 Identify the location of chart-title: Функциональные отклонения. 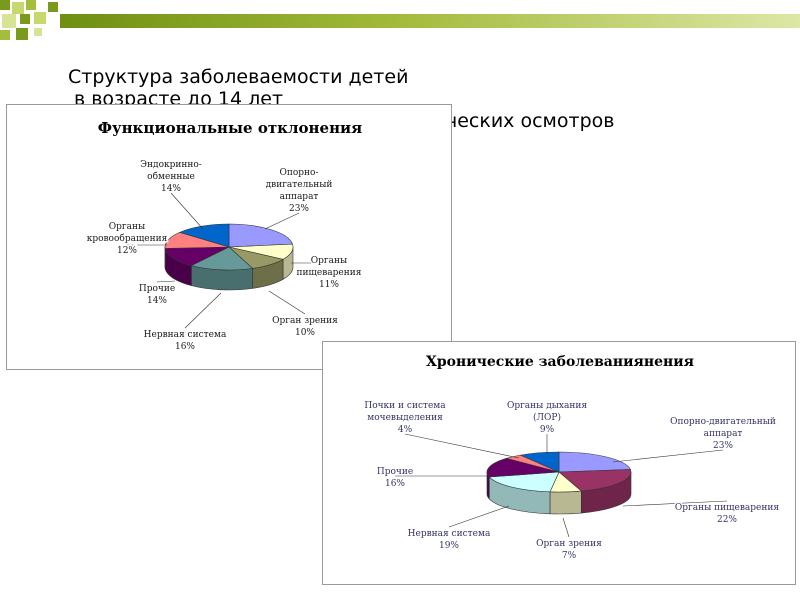
(230, 128).